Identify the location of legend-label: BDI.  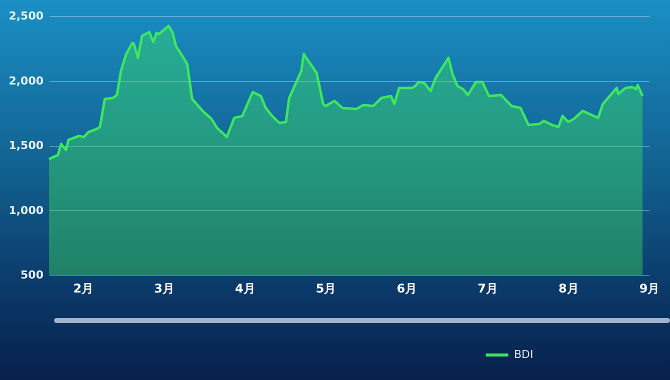
(524, 354).